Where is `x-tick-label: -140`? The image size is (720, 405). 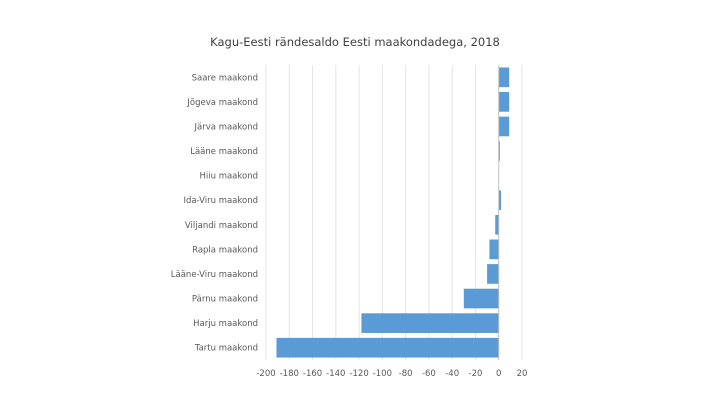 x-tick-label: -140 is located at coordinates (335, 374).